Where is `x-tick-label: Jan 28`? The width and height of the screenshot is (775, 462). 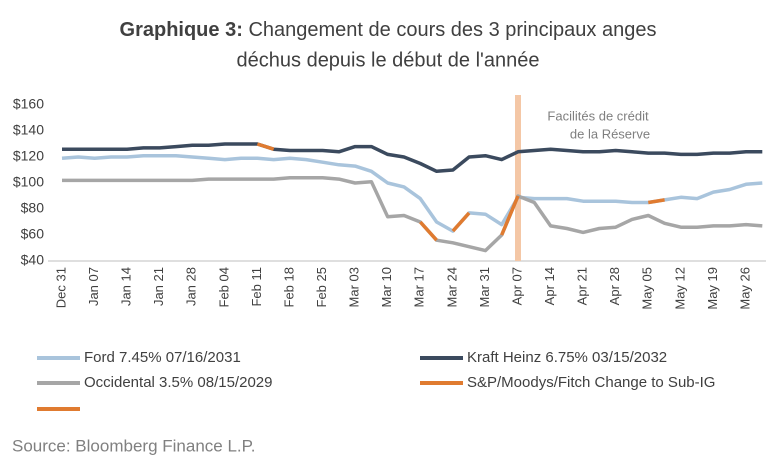
x-tick-label: Jan 28 is located at coordinates (191, 286).